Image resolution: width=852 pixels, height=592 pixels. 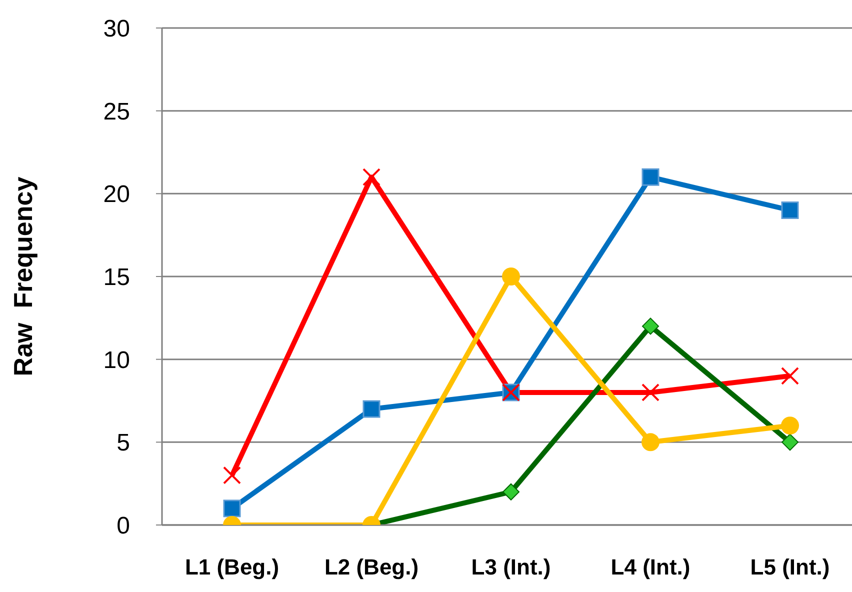 What do you see at coordinates (371, 567) in the screenshot?
I see `x-tick-label: L2 (Beg.)` at bounding box center [371, 567].